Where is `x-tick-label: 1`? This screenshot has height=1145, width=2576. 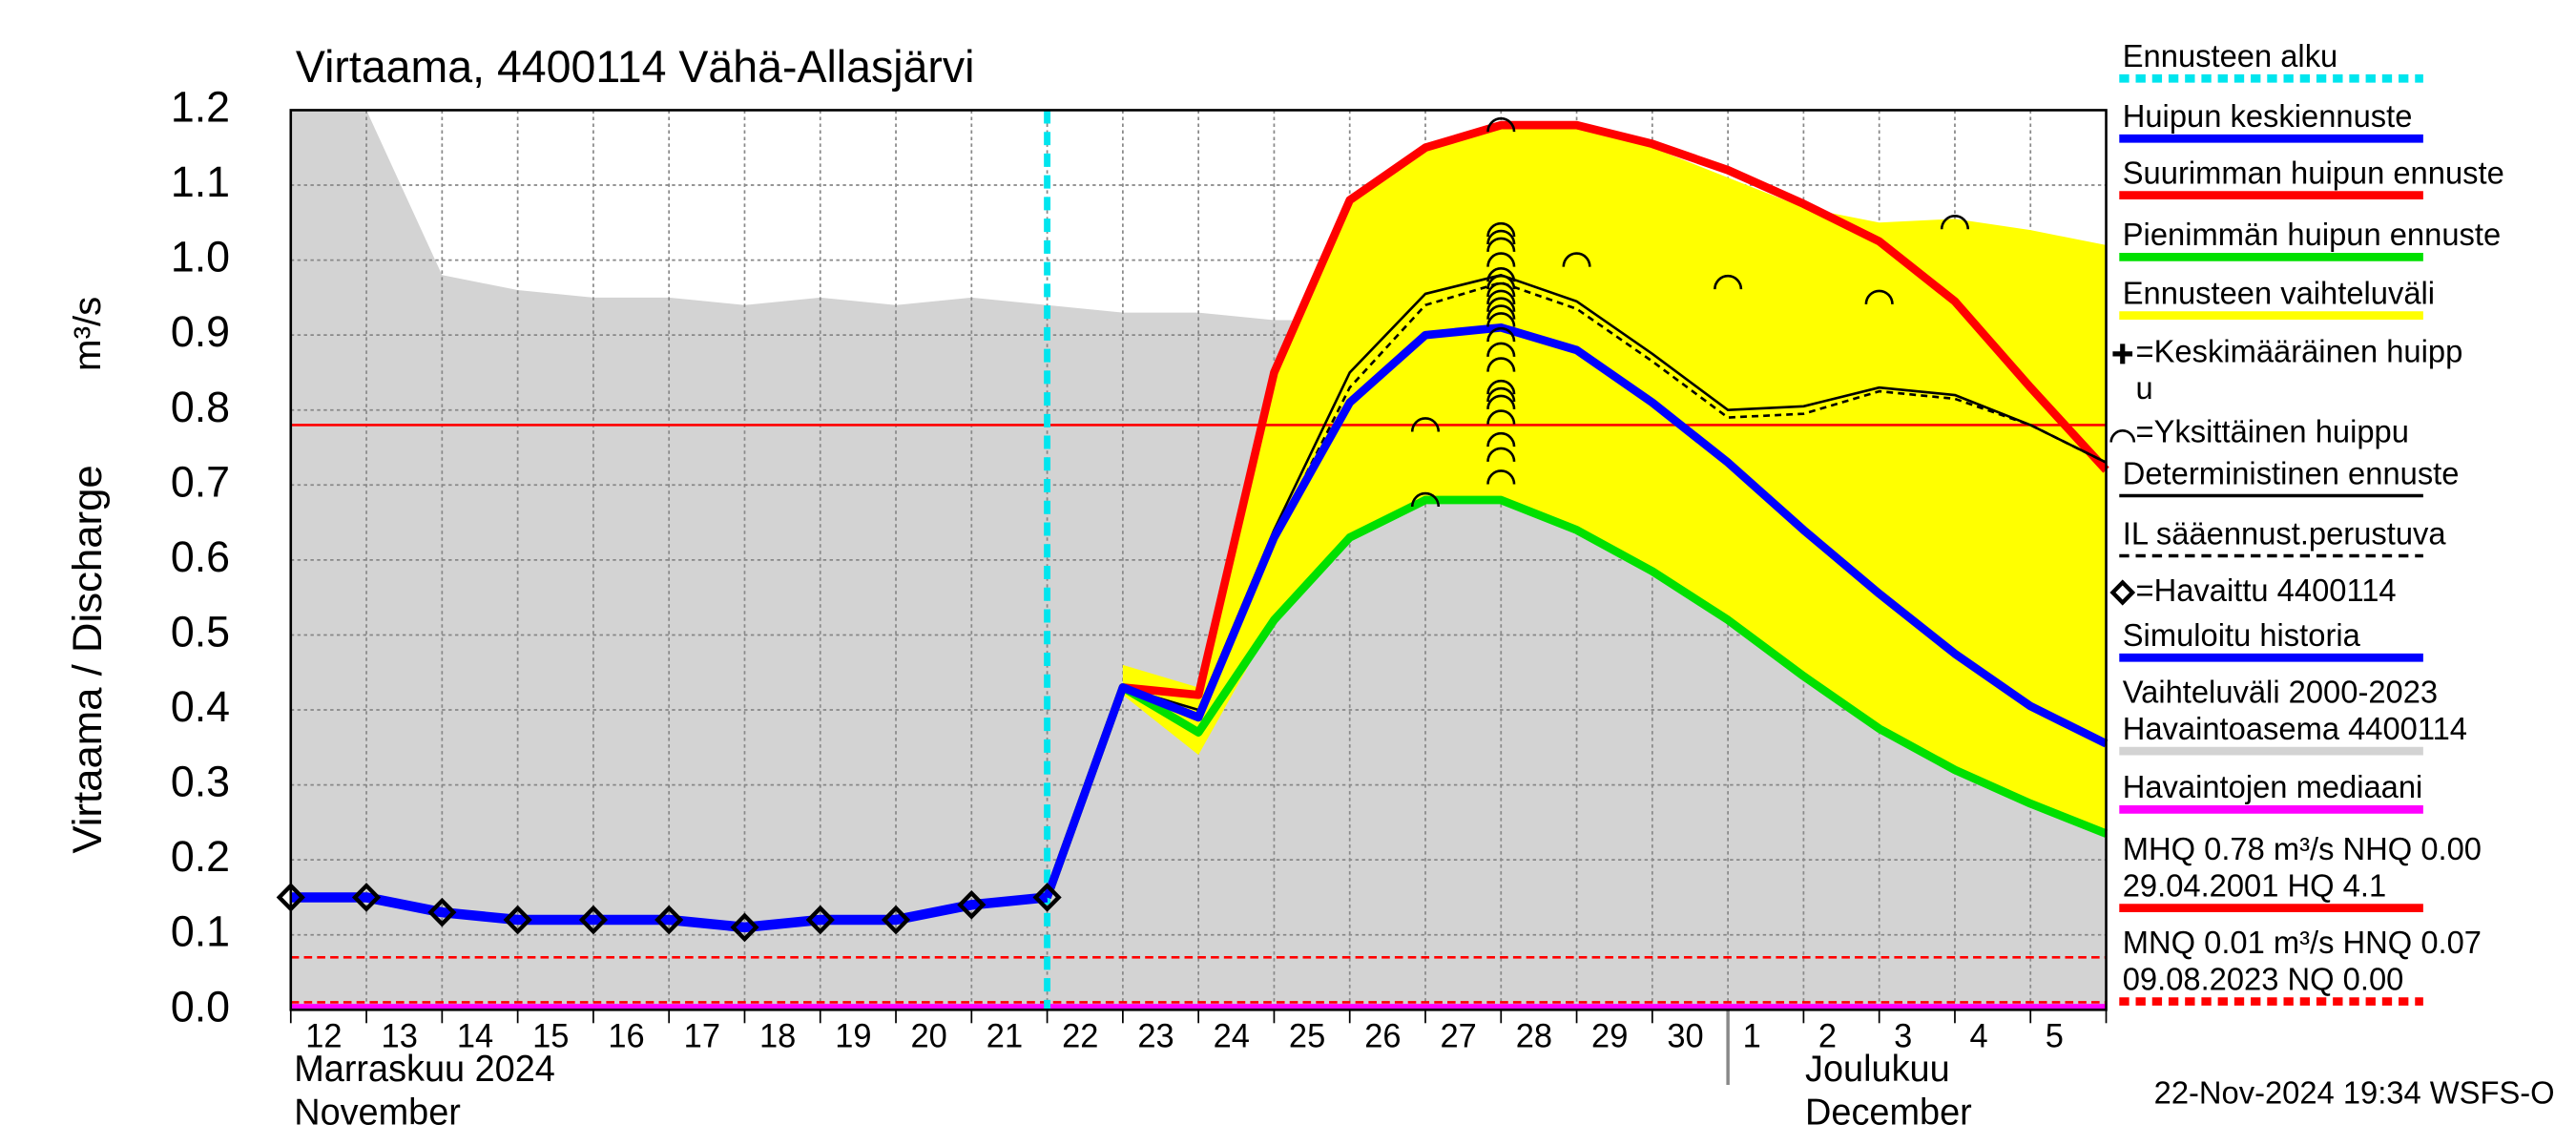 x-tick-label: 1 is located at coordinates (1752, 1036).